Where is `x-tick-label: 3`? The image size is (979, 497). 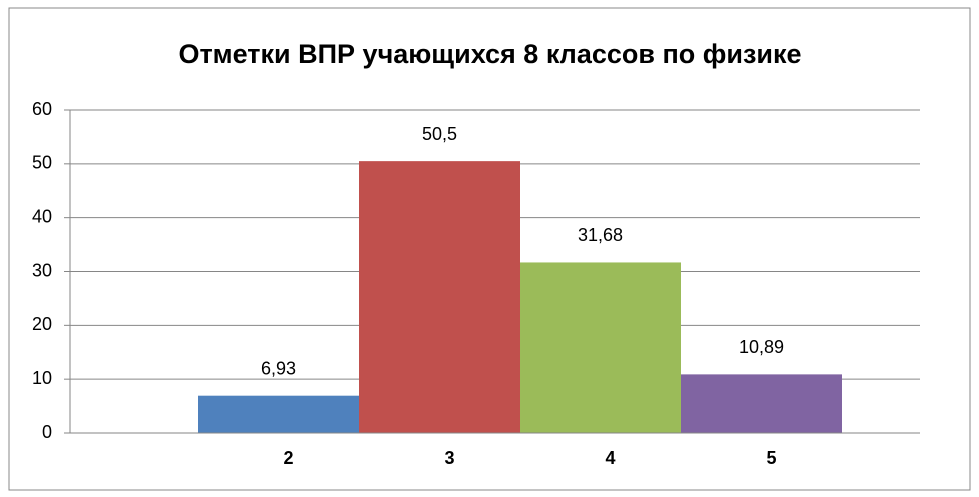
x-tick-label: 3 is located at coordinates (449, 458).